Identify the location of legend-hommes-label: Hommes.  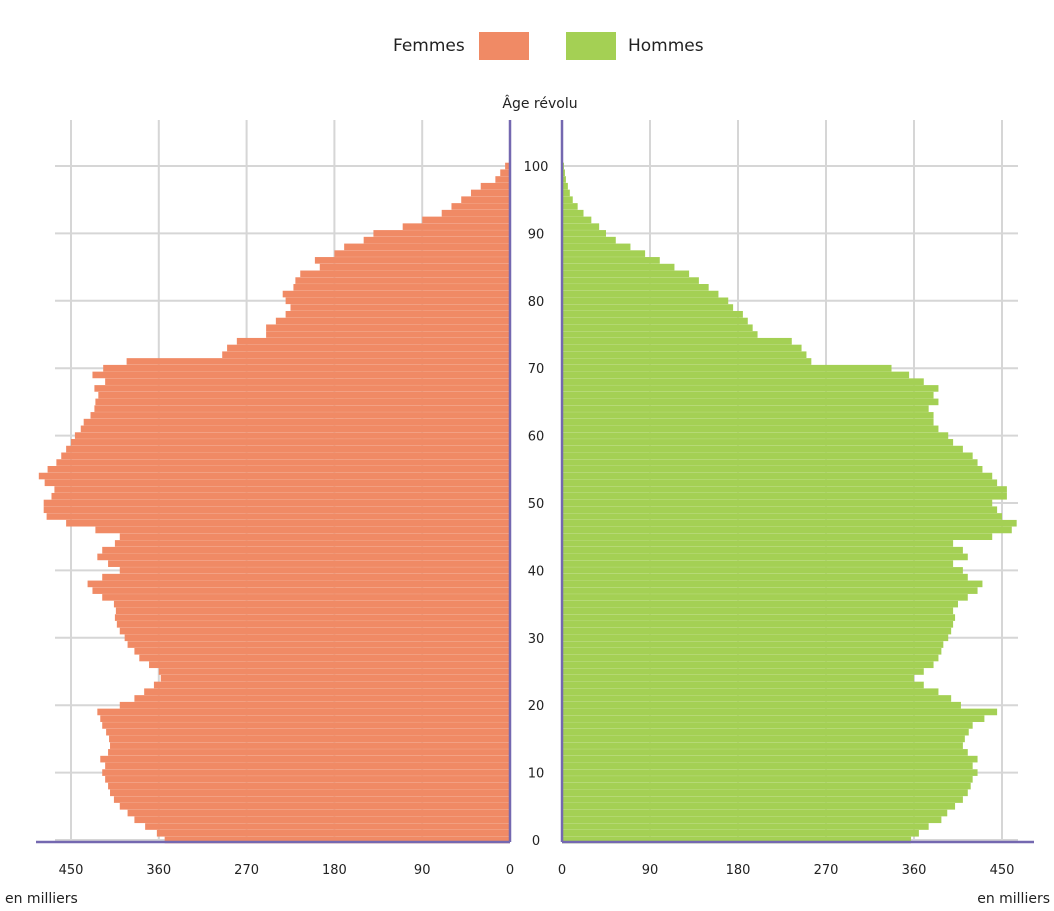
(666, 46).